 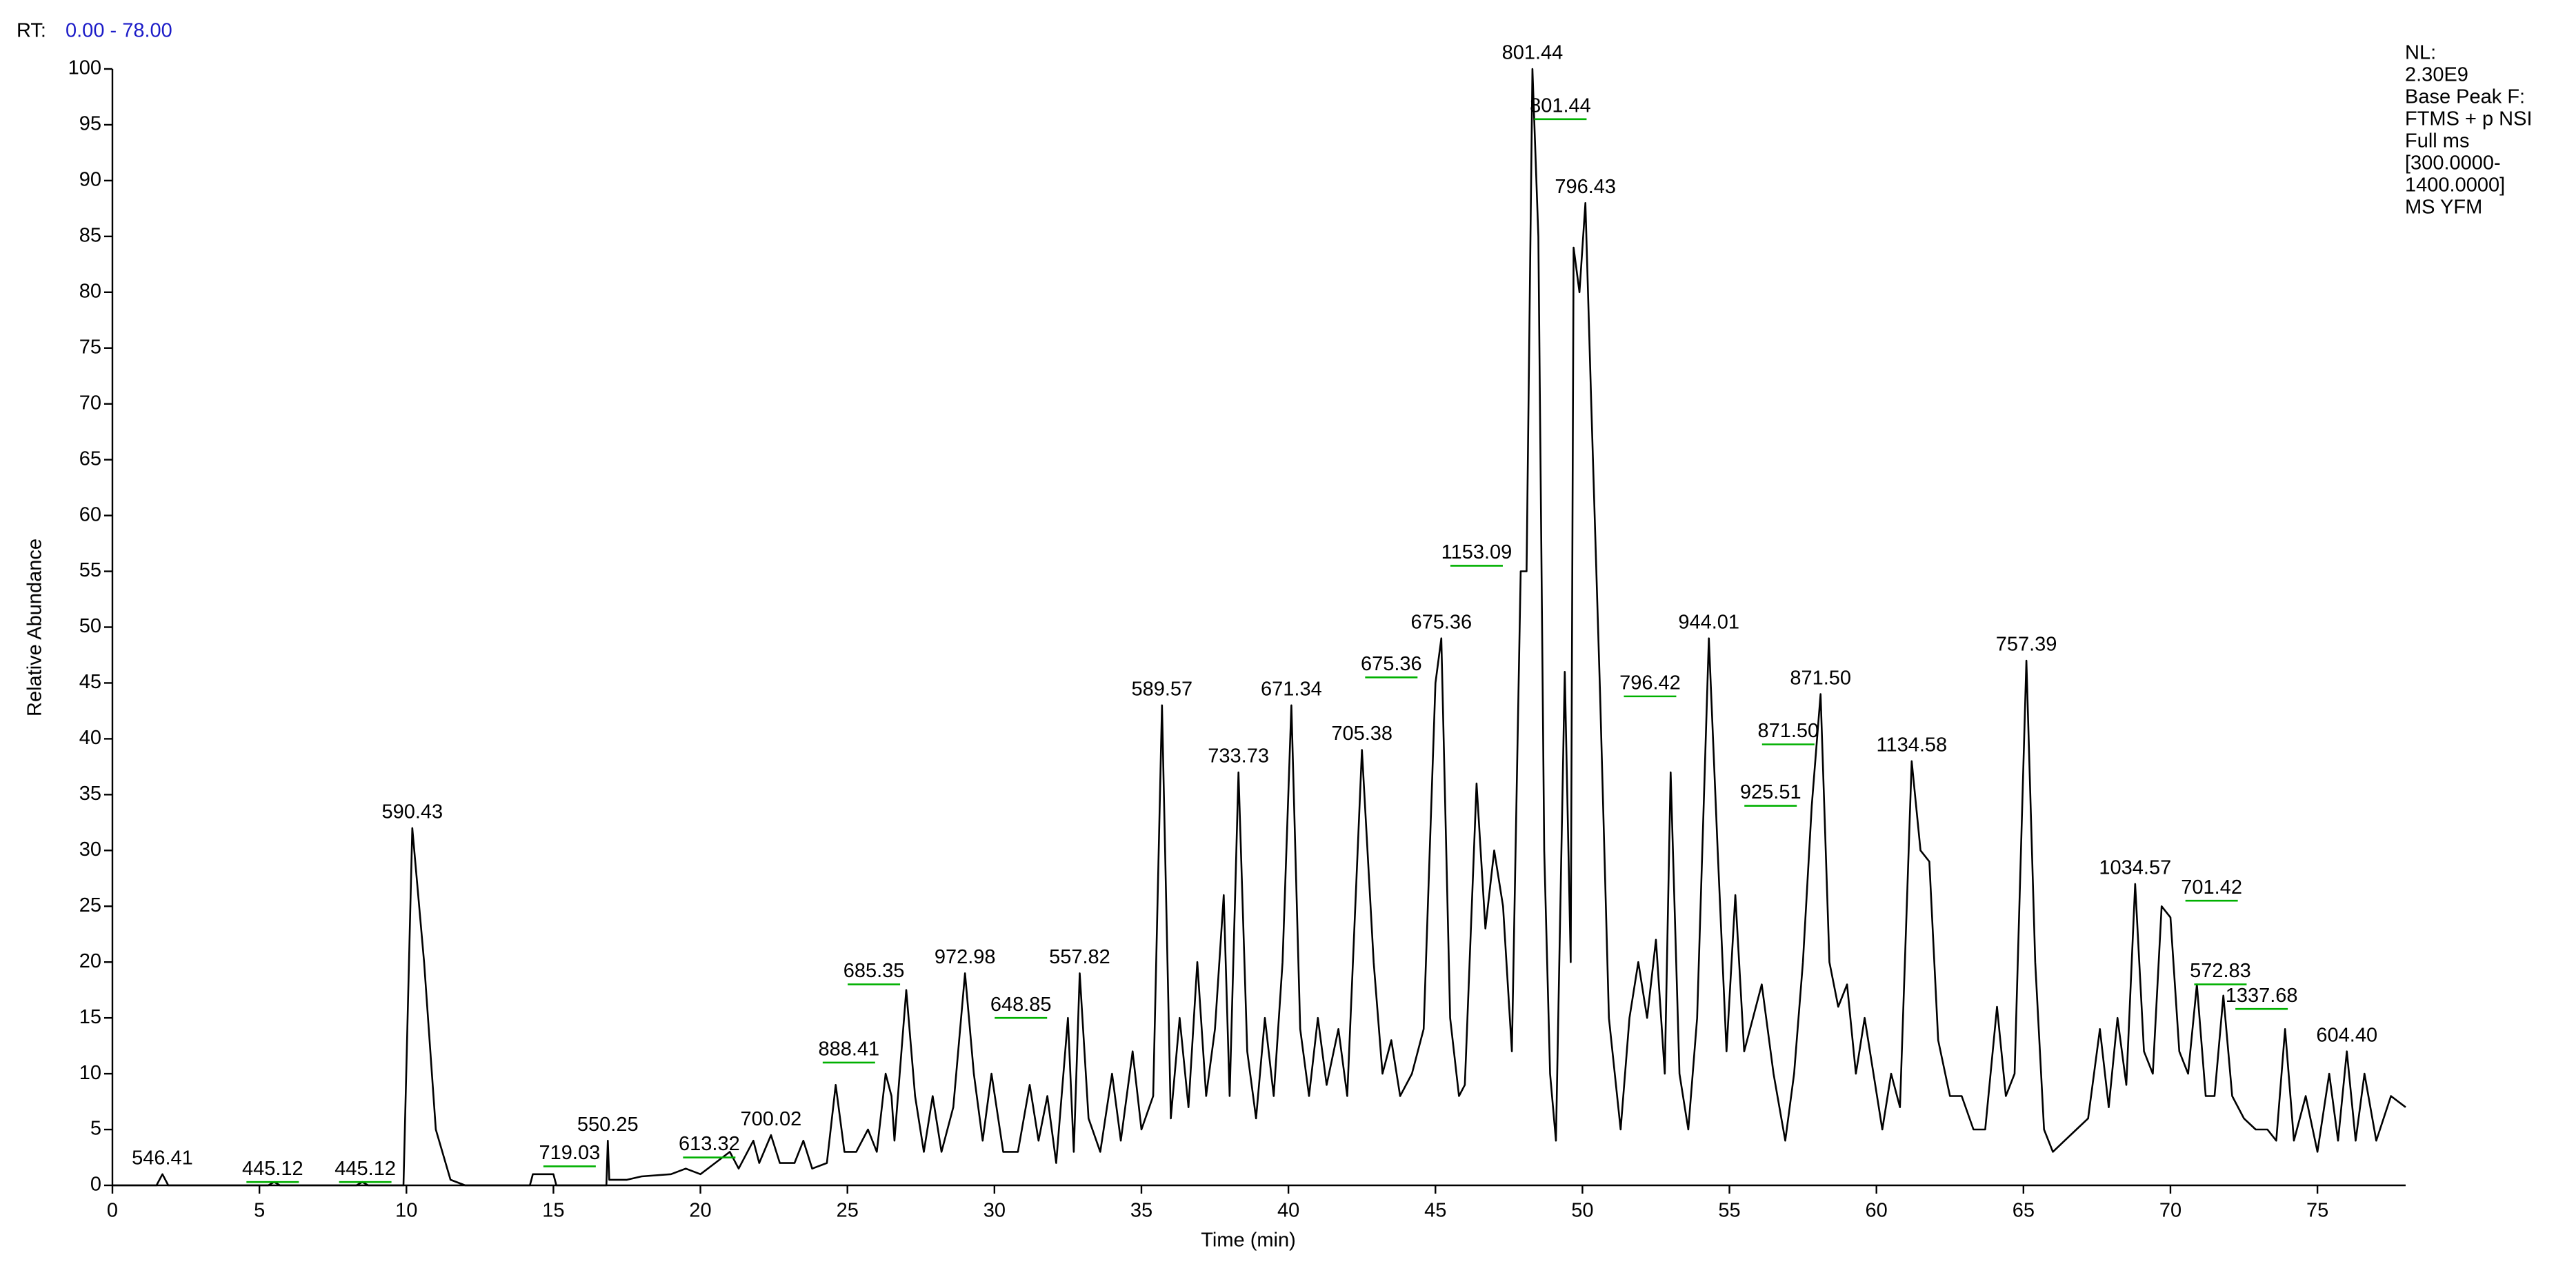 What do you see at coordinates (90, 403) in the screenshot?
I see `y-tick-label: 70` at bounding box center [90, 403].